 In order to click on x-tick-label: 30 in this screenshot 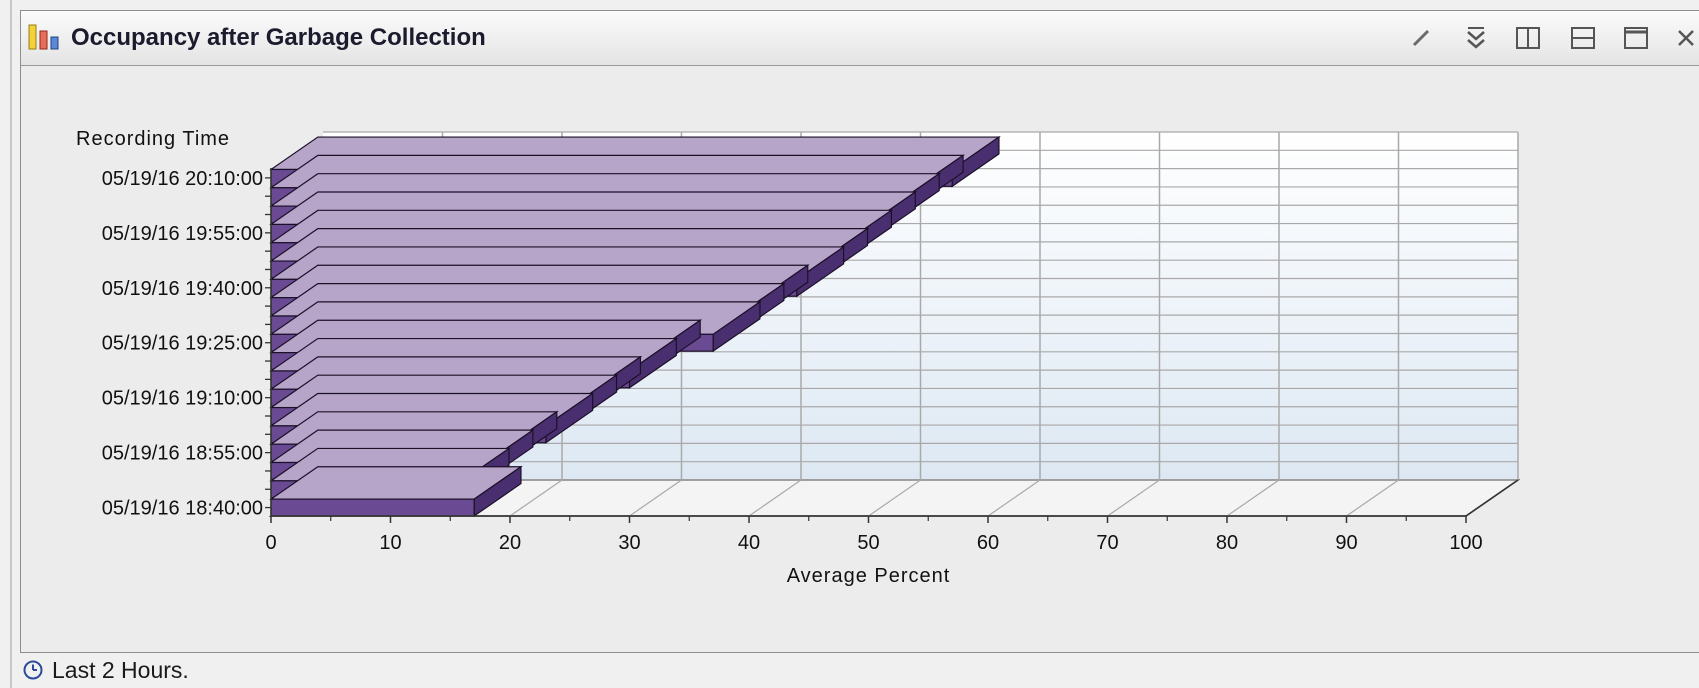, I will do `click(629, 543)`.